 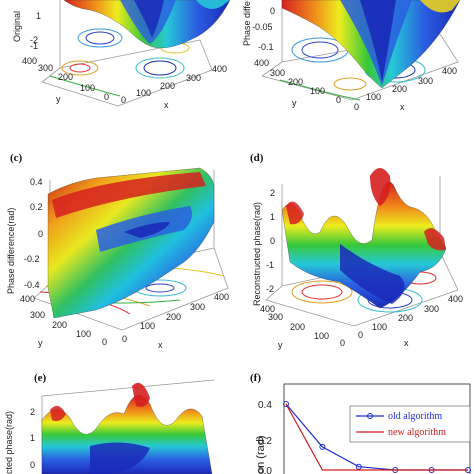 What do you see at coordinates (104, 342) in the screenshot?
I see `panel-c-y-tick-0: 0` at bounding box center [104, 342].